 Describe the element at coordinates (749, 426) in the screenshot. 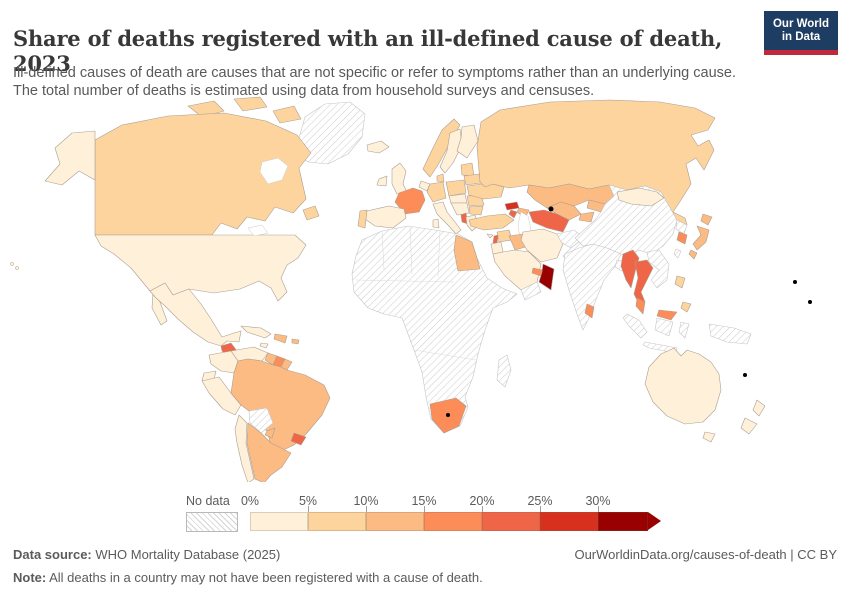

I see `country-nz-south` at that location.